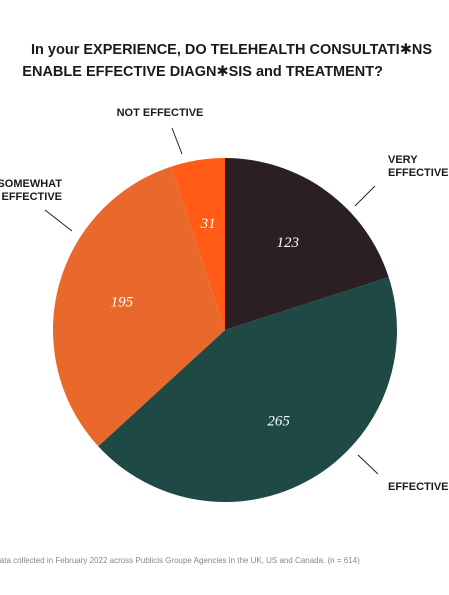  What do you see at coordinates (403, 160) in the screenshot?
I see `category-label-line: VERY` at bounding box center [403, 160].